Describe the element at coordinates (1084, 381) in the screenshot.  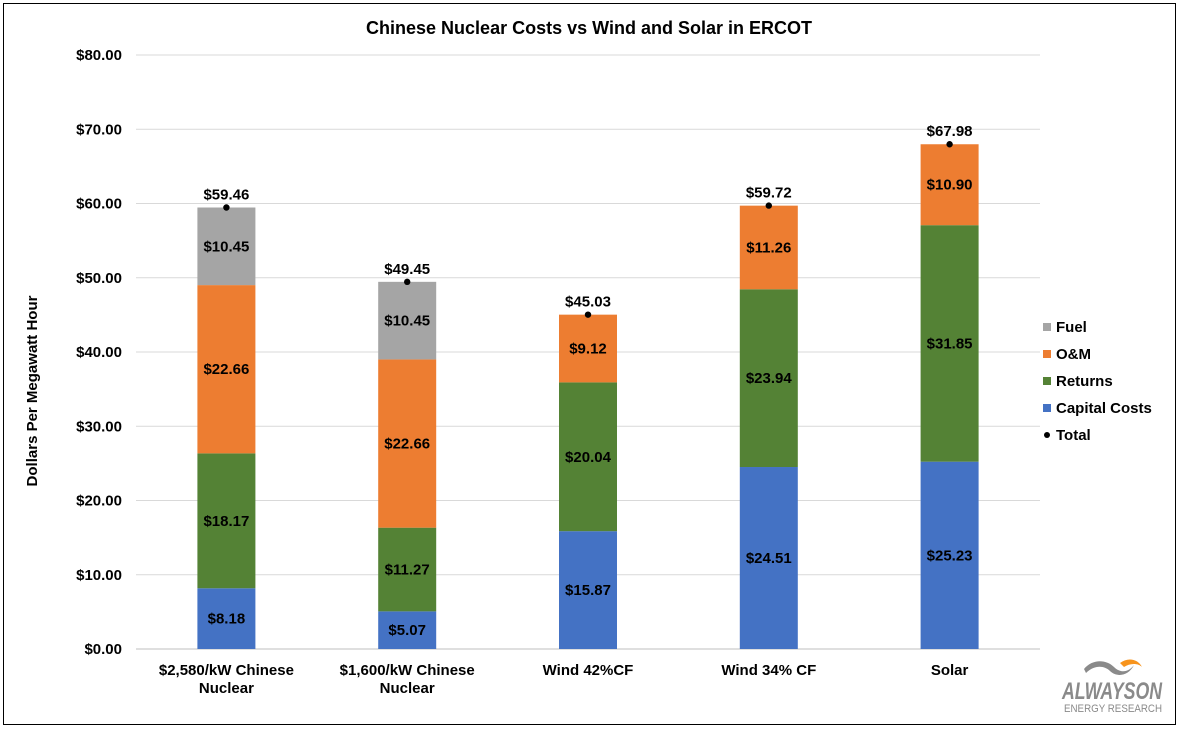
I see `legend-label: Returns` at that location.